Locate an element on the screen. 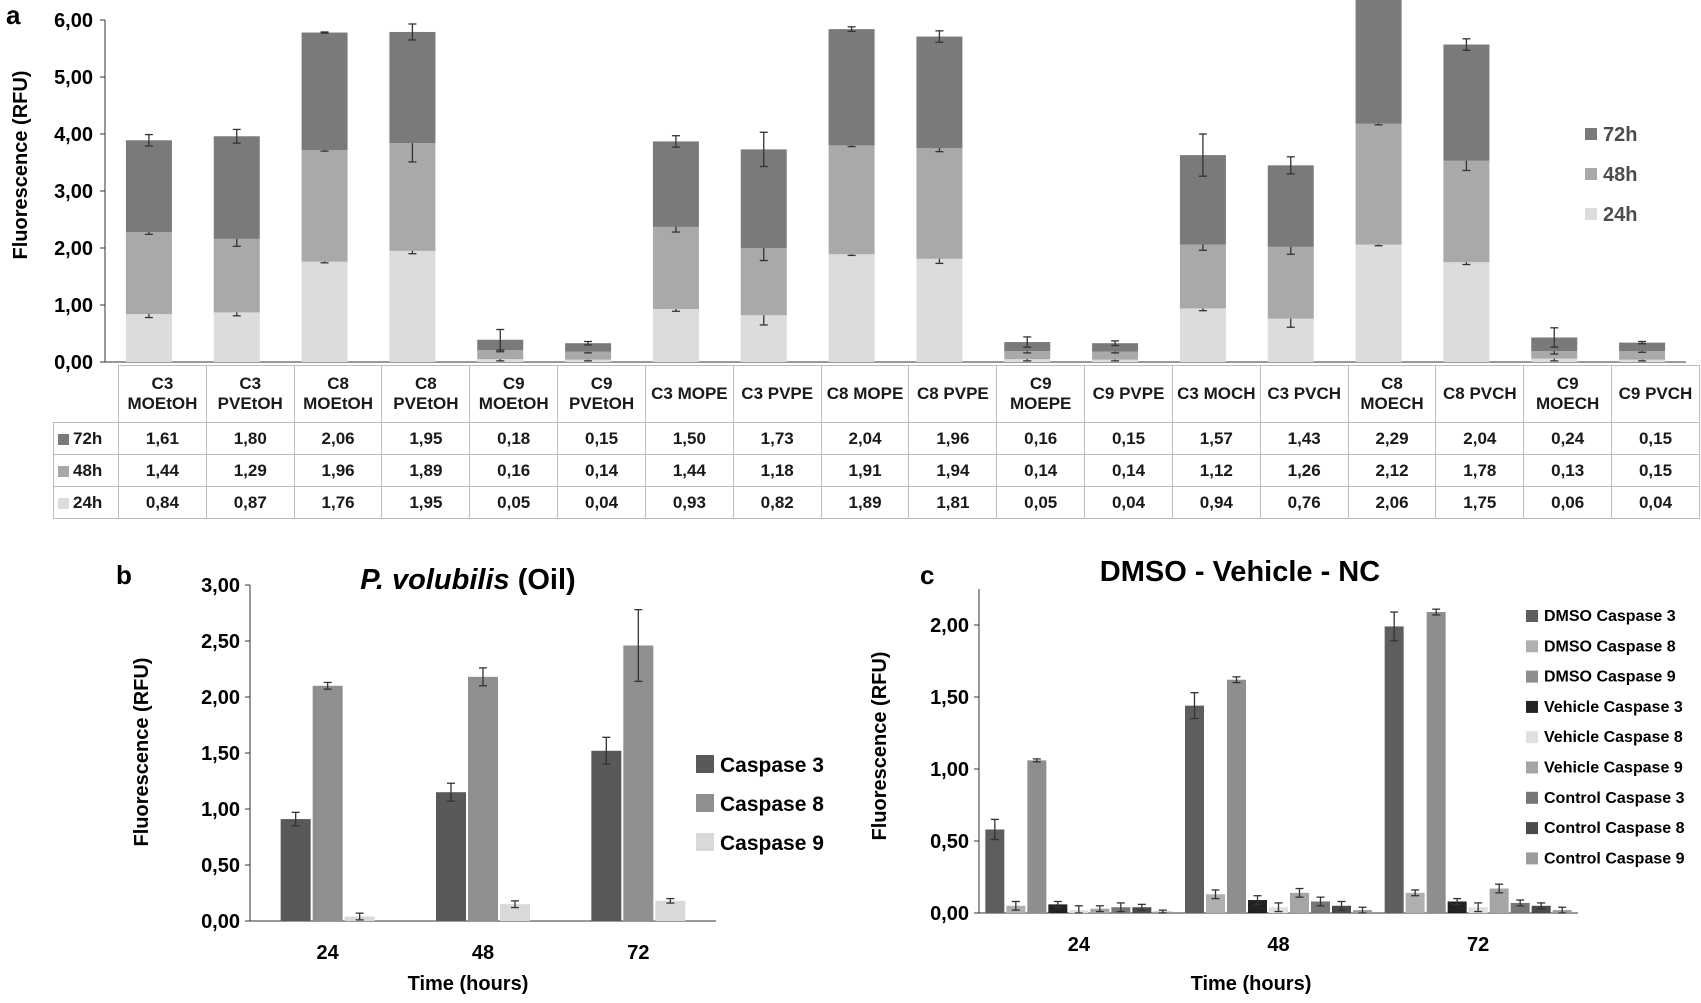 This screenshot has width=1701, height=1003. table-column-header: C3 PVCH is located at coordinates (1304, 394).